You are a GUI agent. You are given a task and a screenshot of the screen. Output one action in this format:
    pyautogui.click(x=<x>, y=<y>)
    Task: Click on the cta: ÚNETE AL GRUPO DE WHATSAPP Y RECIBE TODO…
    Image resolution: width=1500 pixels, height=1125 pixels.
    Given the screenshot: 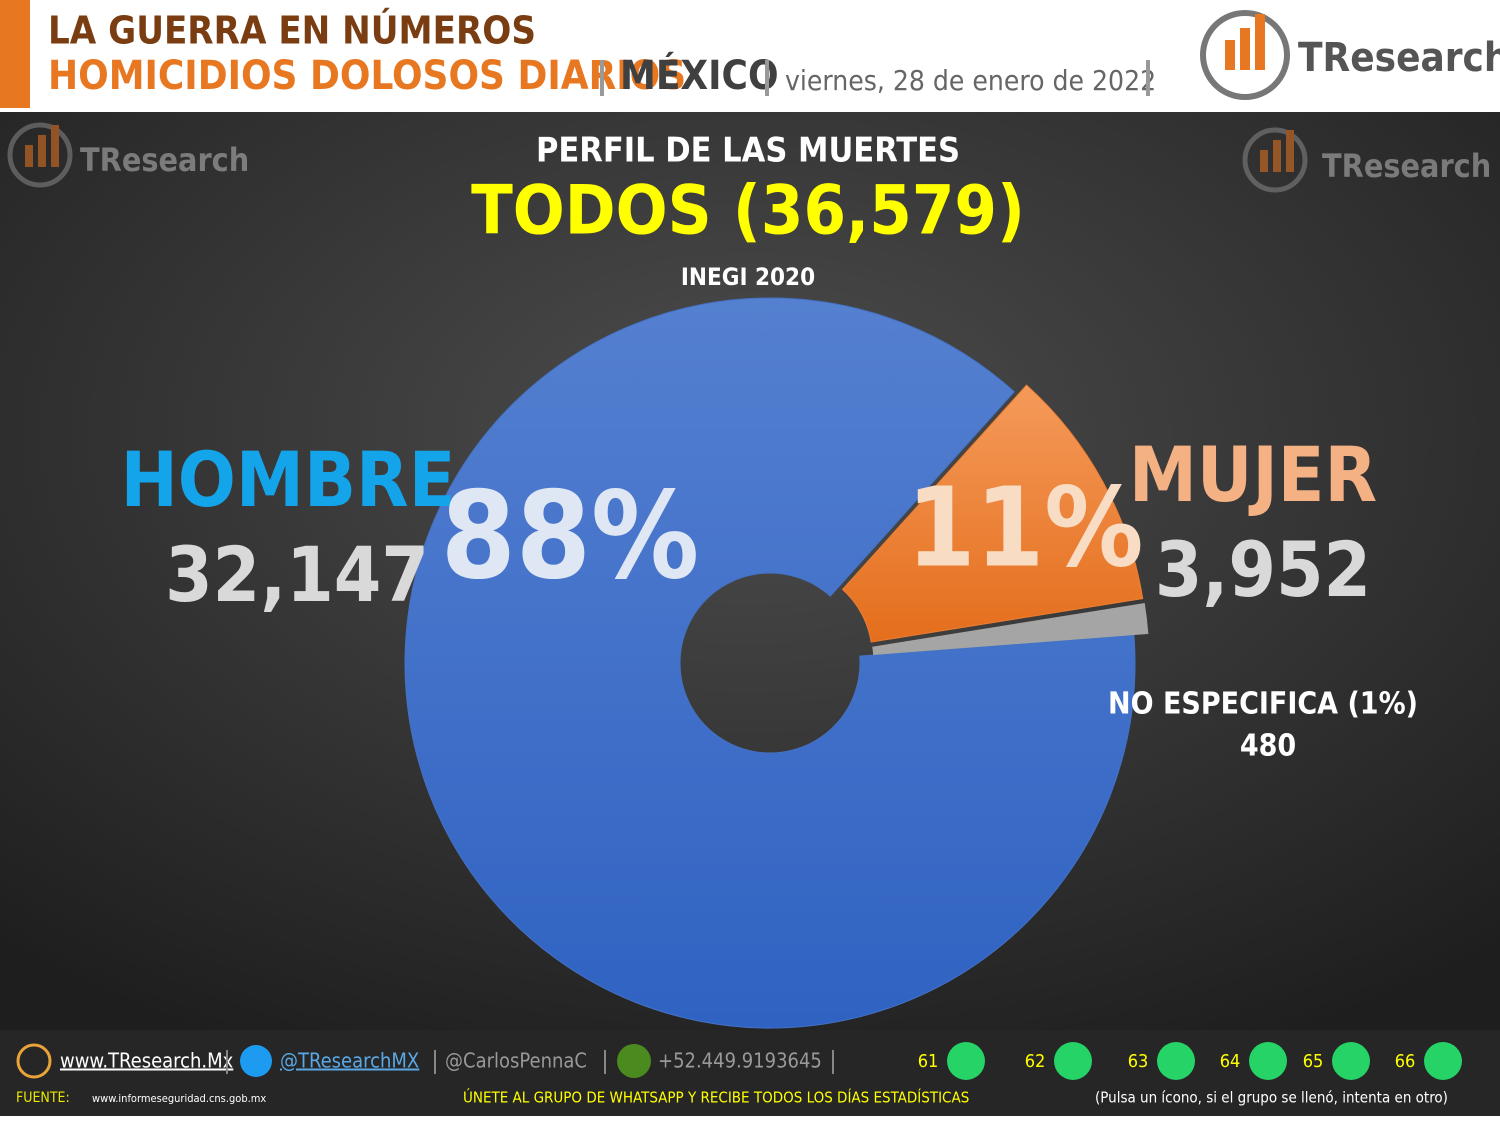 What is the action you would take?
    pyautogui.click(x=716, y=1097)
    